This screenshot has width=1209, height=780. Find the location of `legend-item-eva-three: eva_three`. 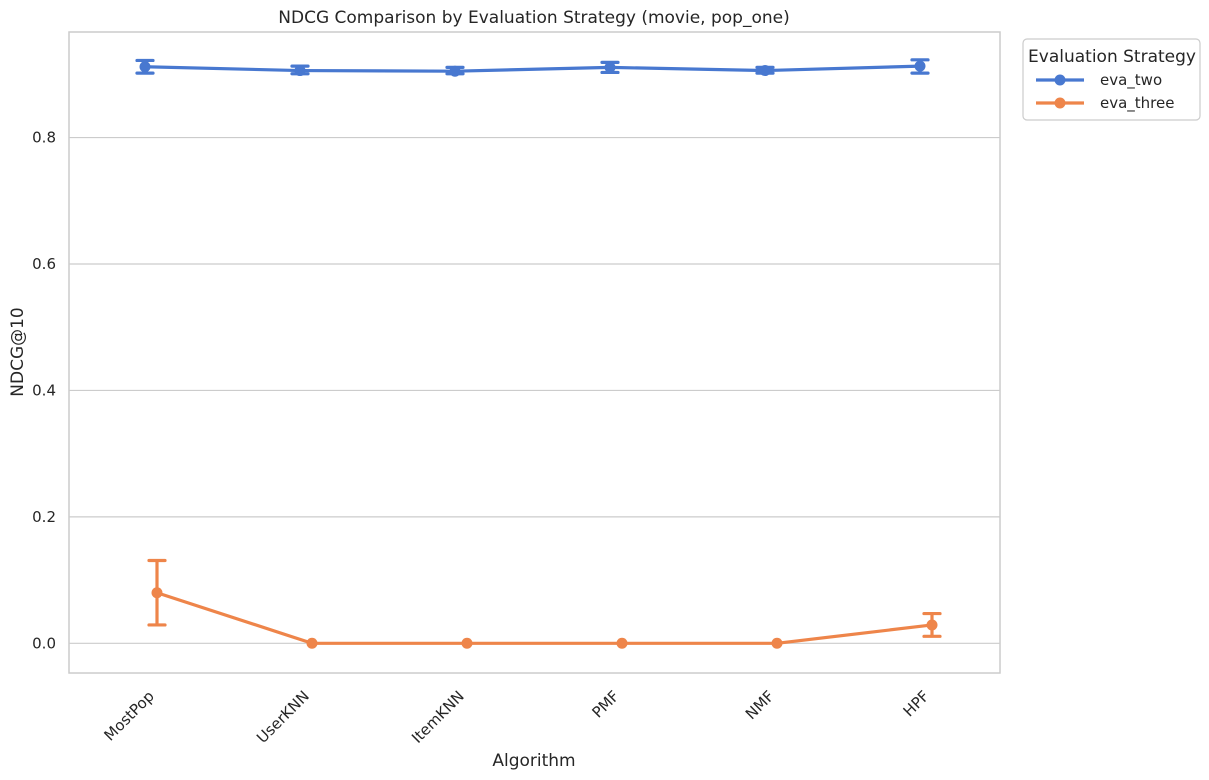

legend-item-eva-three: eva_three is located at coordinates (1105, 103).